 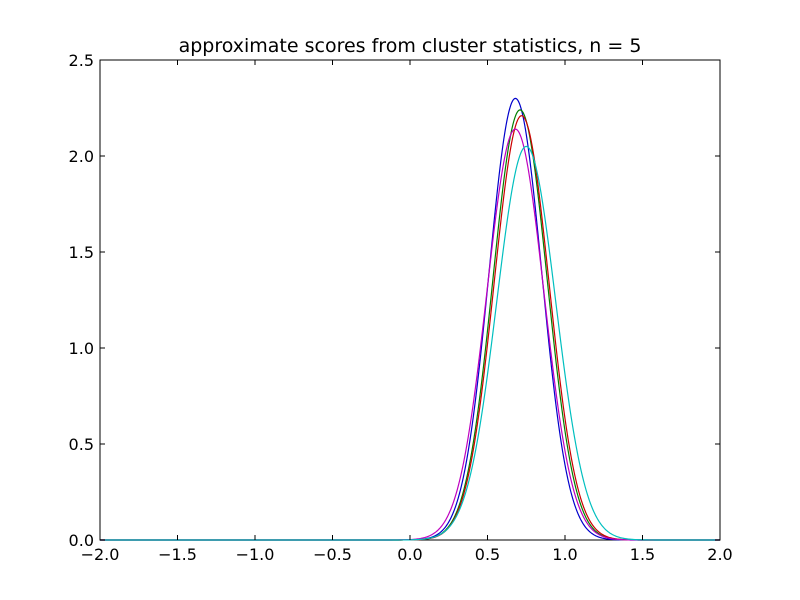 I want to click on y-tick-label: 0.0, so click(x=81, y=540).